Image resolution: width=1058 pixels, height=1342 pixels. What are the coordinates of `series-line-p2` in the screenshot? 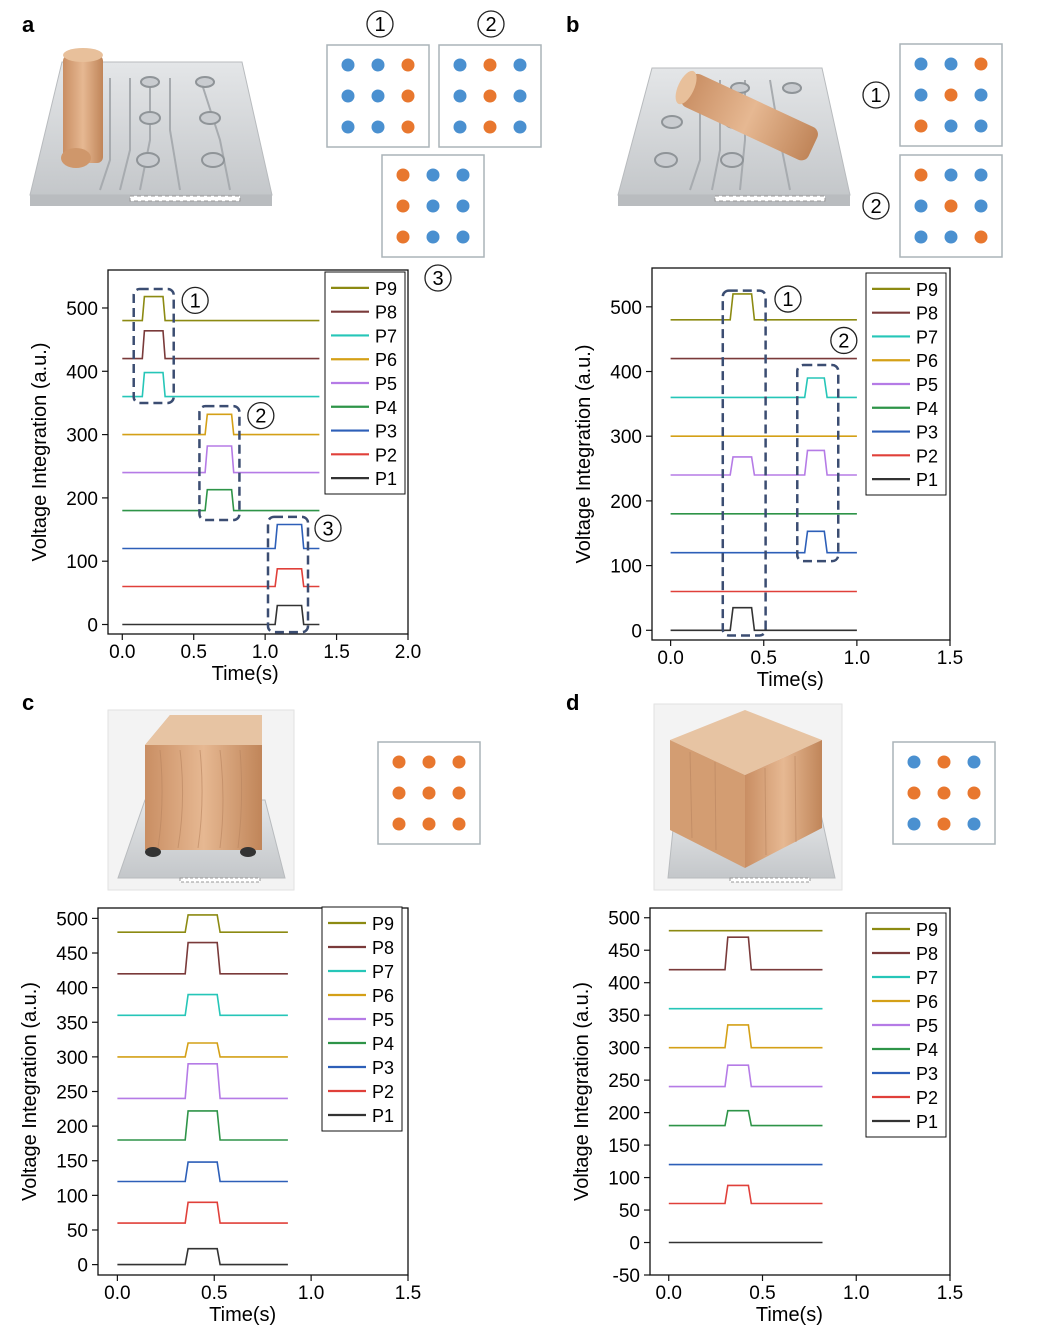 It's located at (202, 1212).